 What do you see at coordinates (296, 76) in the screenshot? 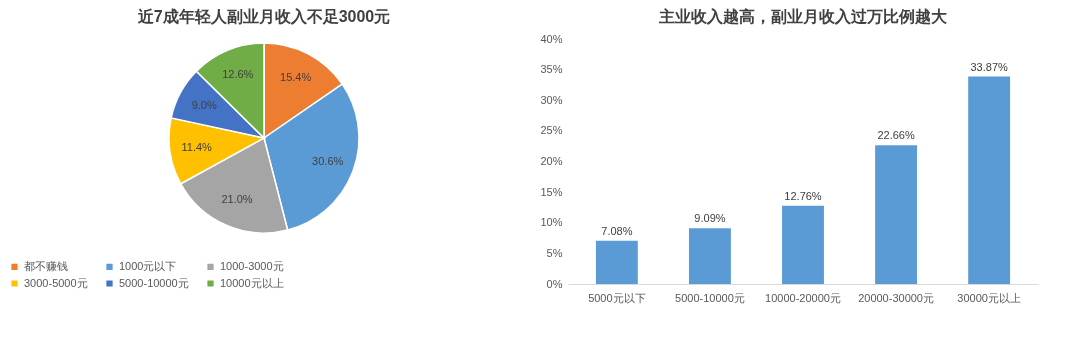
I see `data-label: 15.4%` at bounding box center [296, 76].